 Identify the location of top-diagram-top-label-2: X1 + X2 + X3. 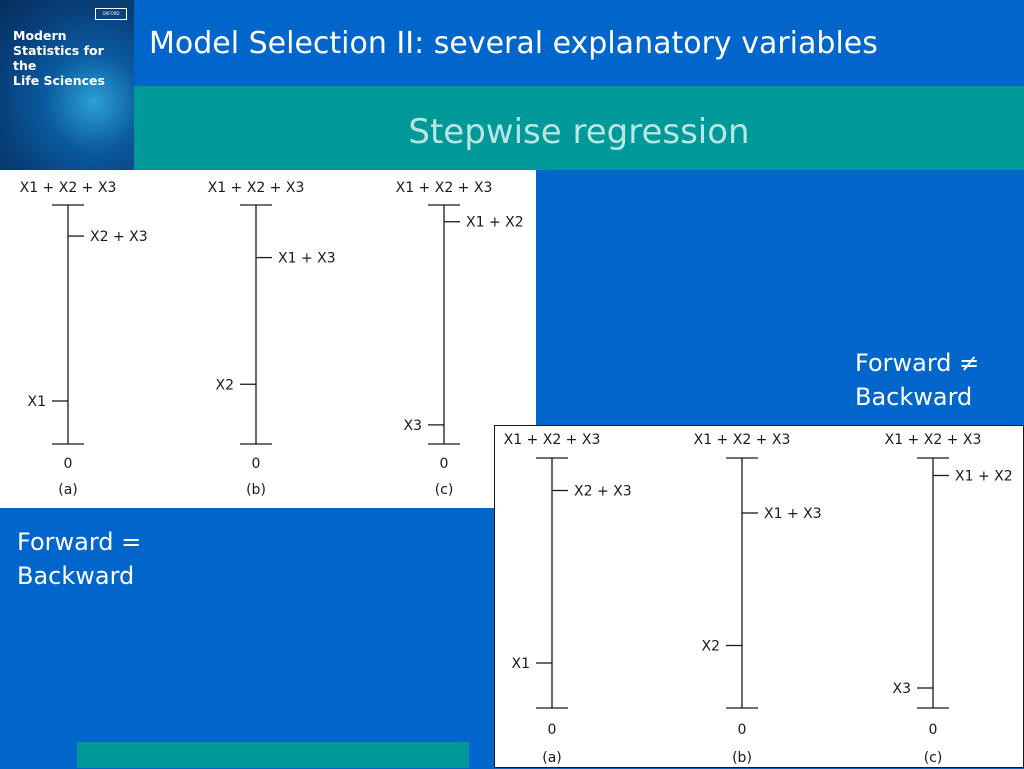
(444, 188).